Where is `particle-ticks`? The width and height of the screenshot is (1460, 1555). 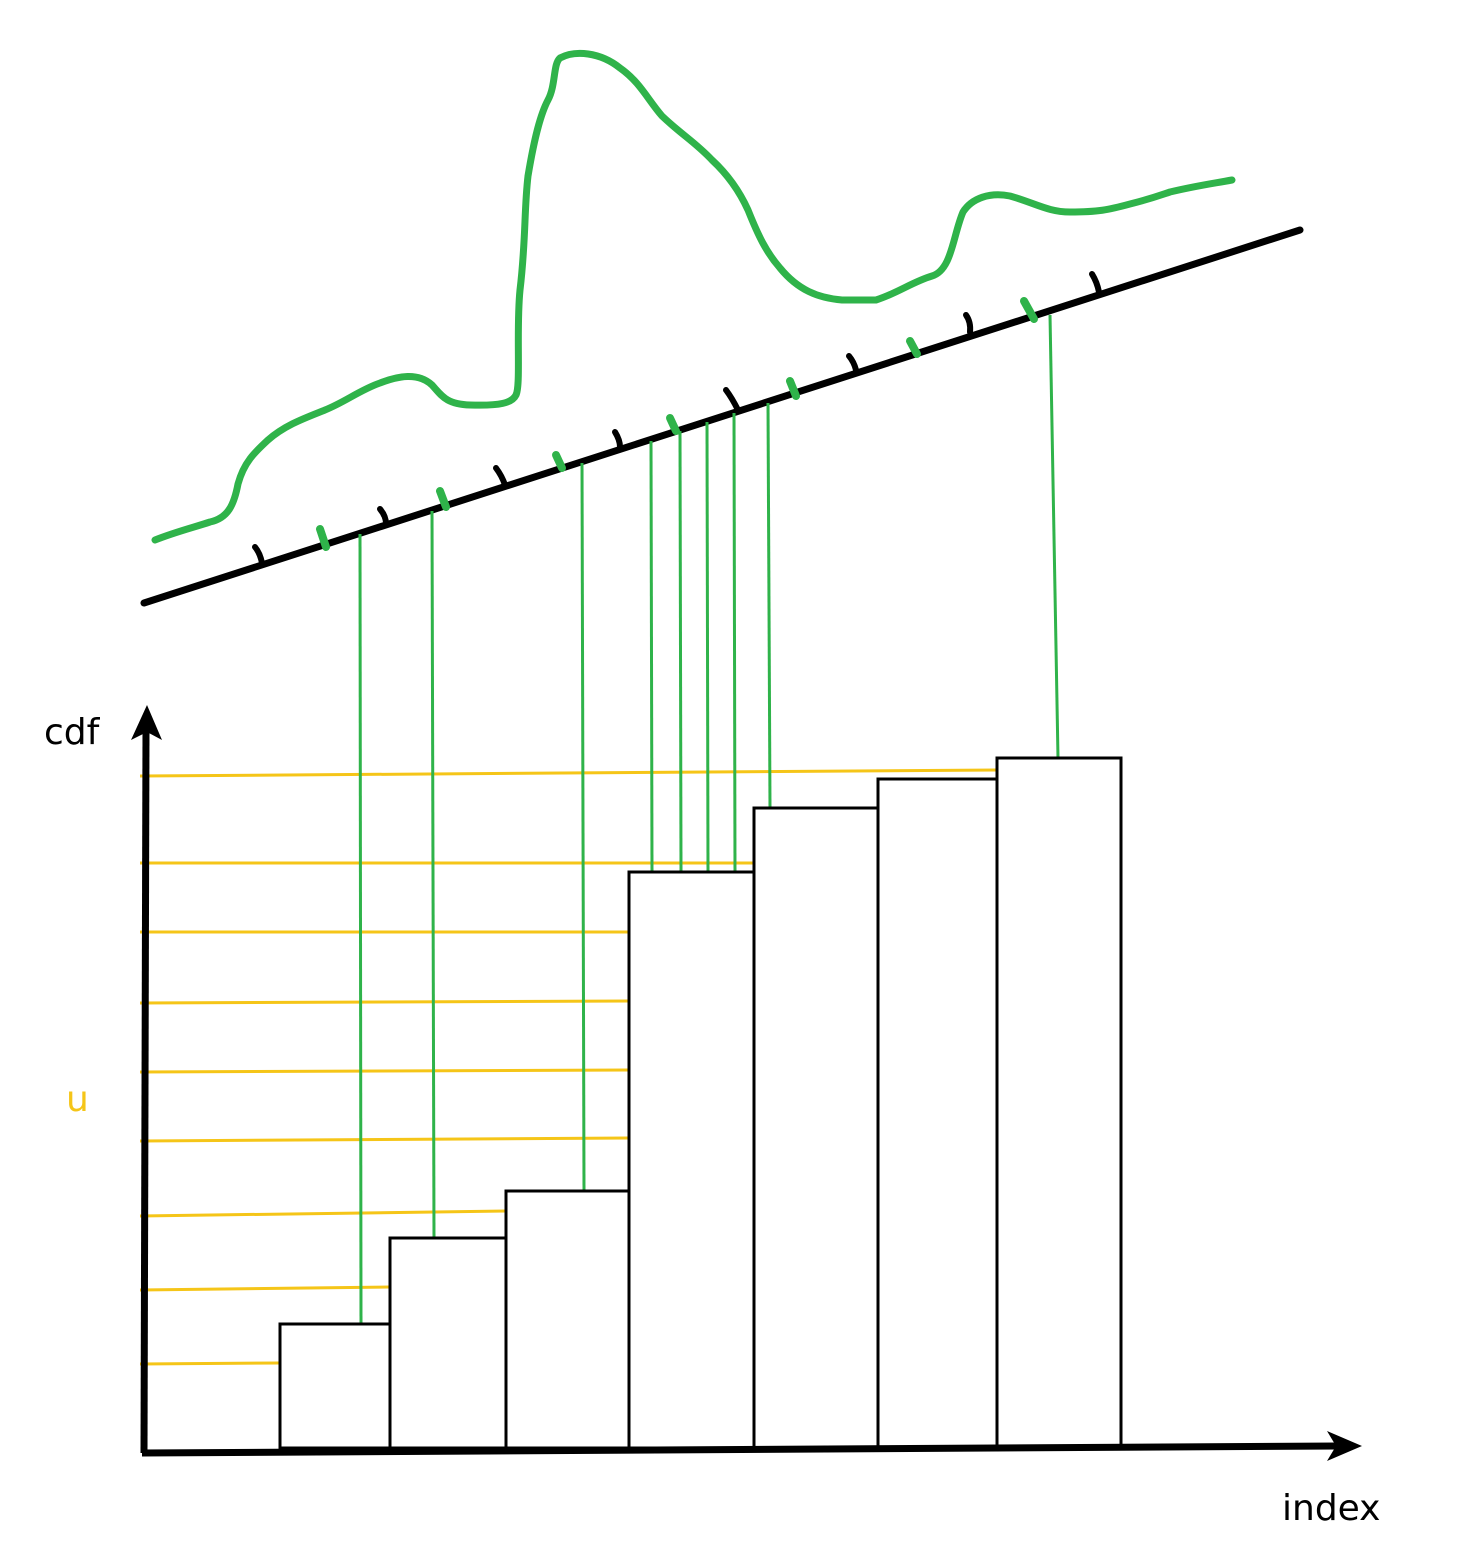 particle-ticks is located at coordinates (677, 418).